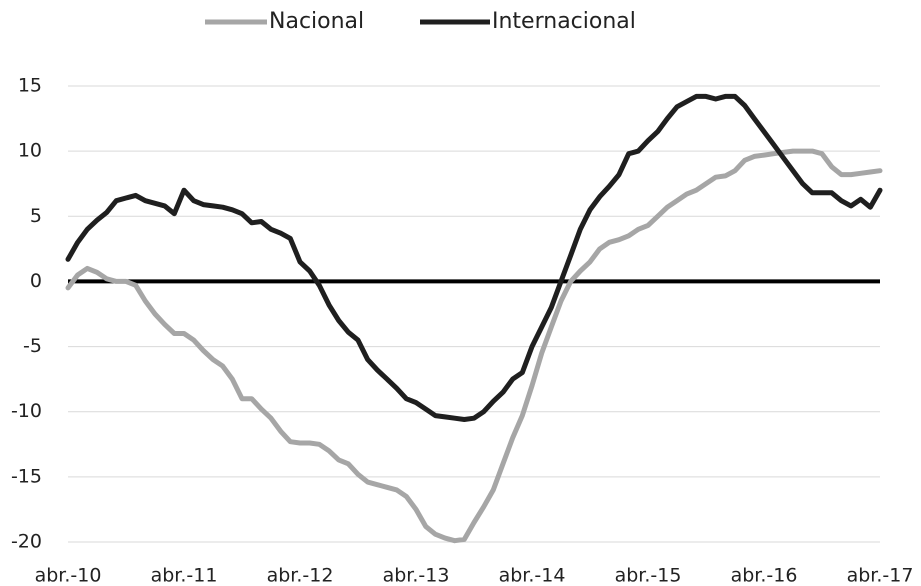 This screenshot has width=921, height=586. I want to click on y-tick-label: 5, so click(36, 216).